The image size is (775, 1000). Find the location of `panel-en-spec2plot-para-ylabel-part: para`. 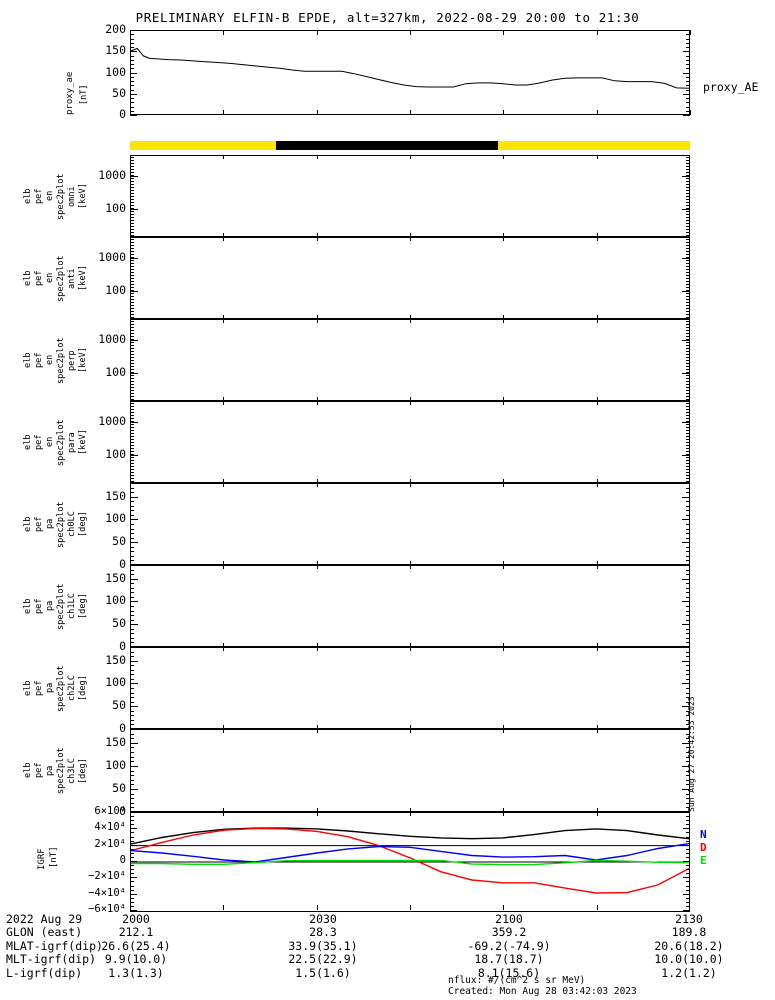

panel-en-spec2plot-para-ylabel-part: para is located at coordinates (72, 442).